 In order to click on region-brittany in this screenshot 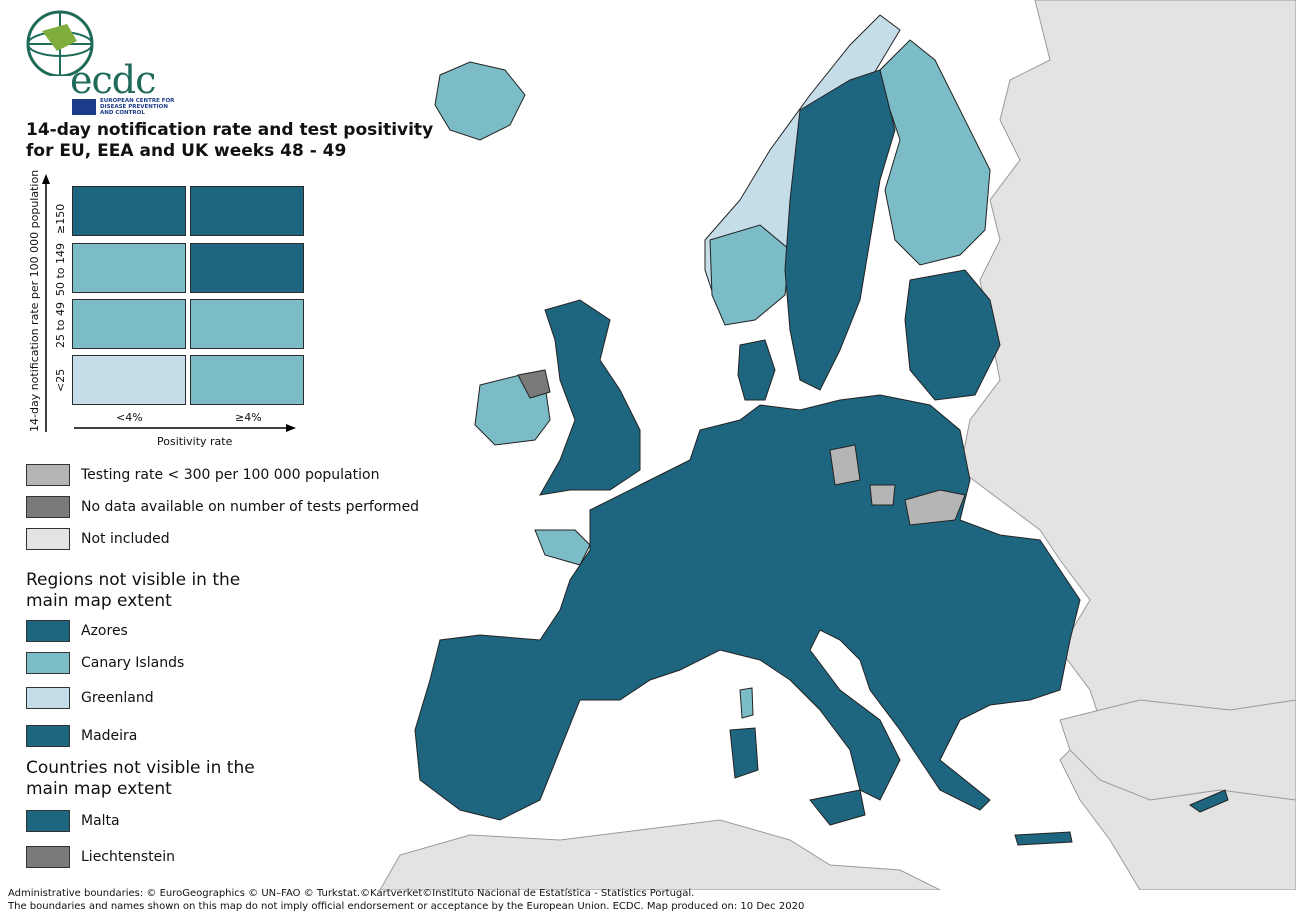, I will do `click(562, 547)`.